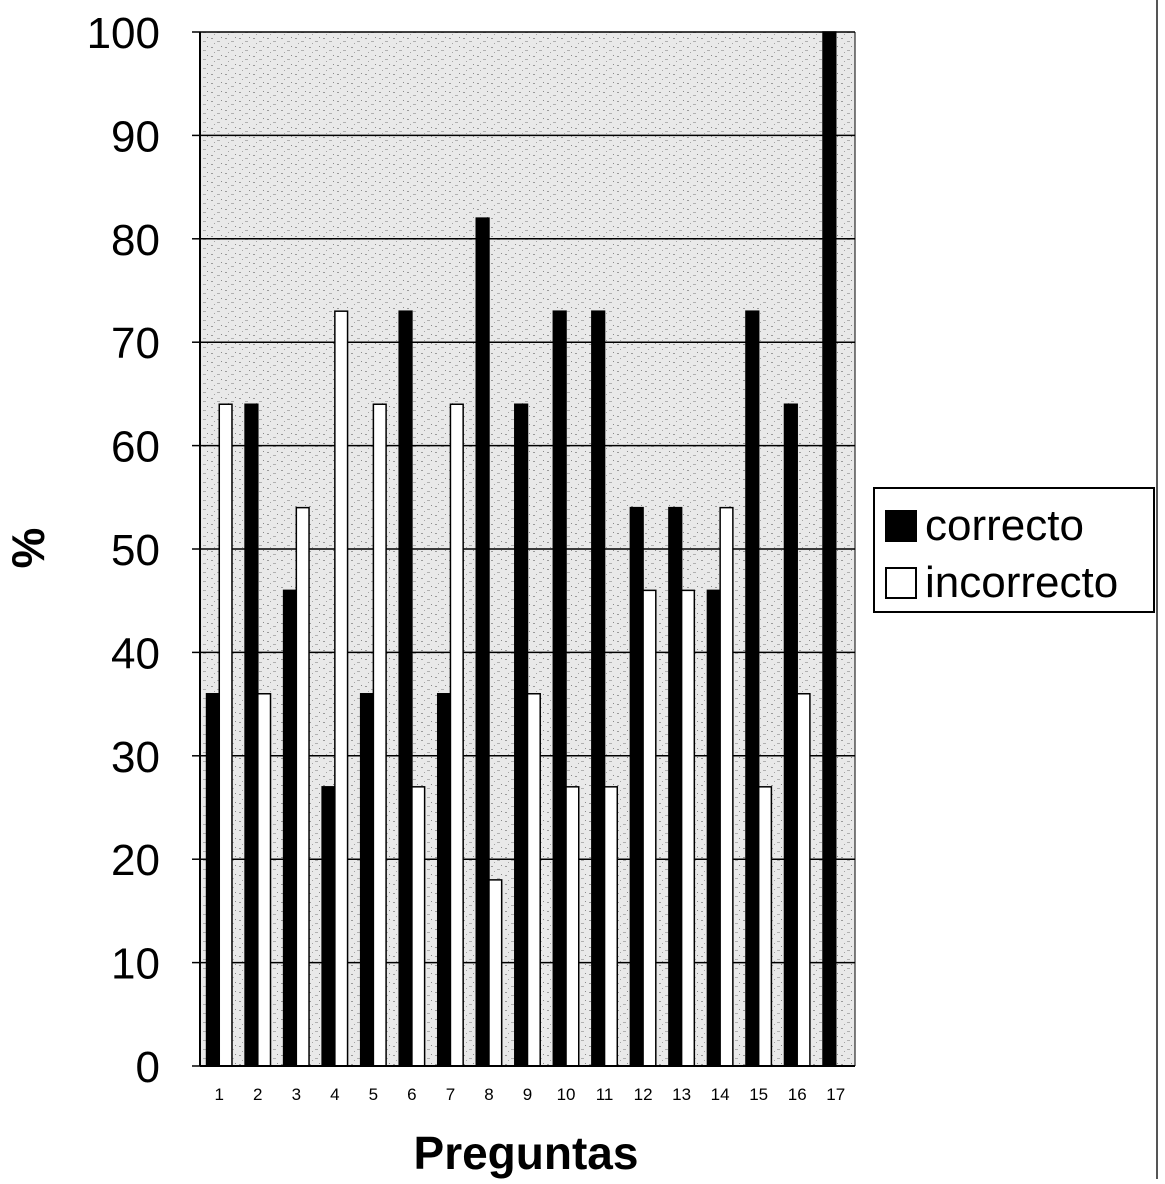  I want to click on legend-label-incorrecto: incorrecto, so click(1022, 582).